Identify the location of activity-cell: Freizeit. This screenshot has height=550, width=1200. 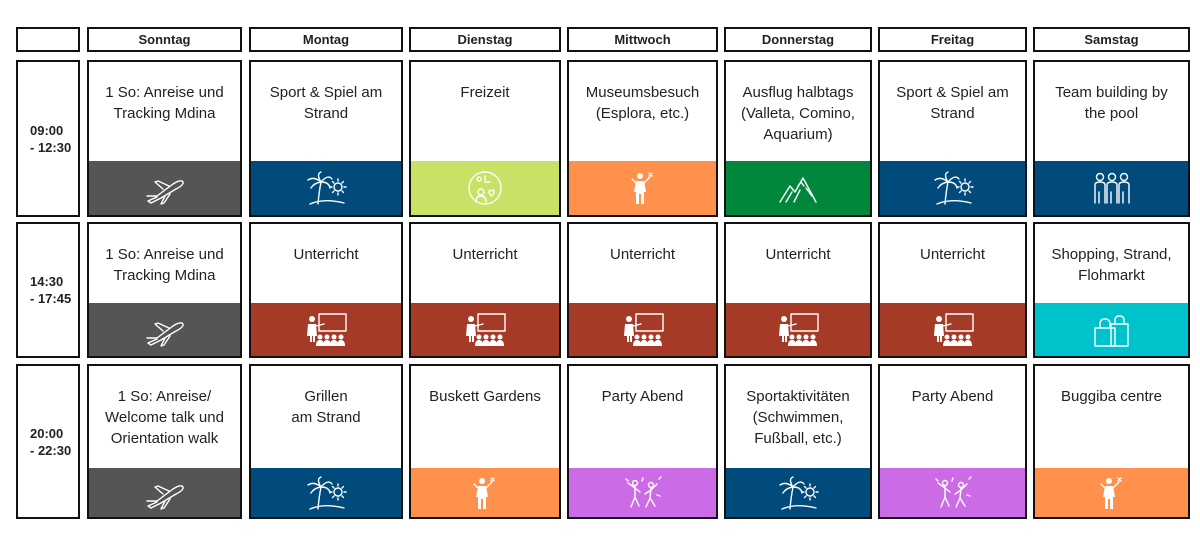
(485, 138).